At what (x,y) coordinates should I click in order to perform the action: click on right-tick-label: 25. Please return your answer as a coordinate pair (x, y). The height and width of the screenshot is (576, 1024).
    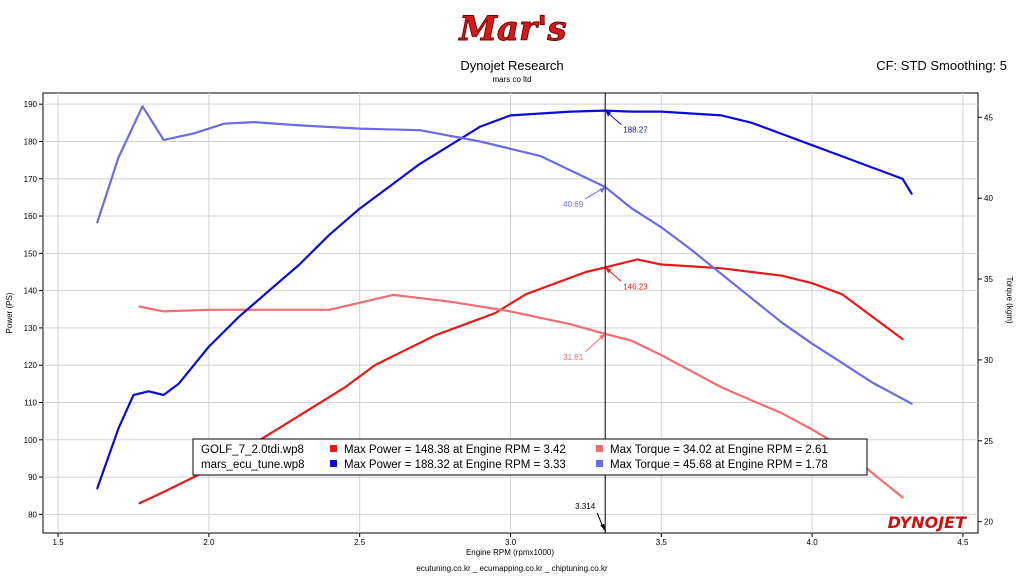
    Looking at the image, I should click on (988, 441).